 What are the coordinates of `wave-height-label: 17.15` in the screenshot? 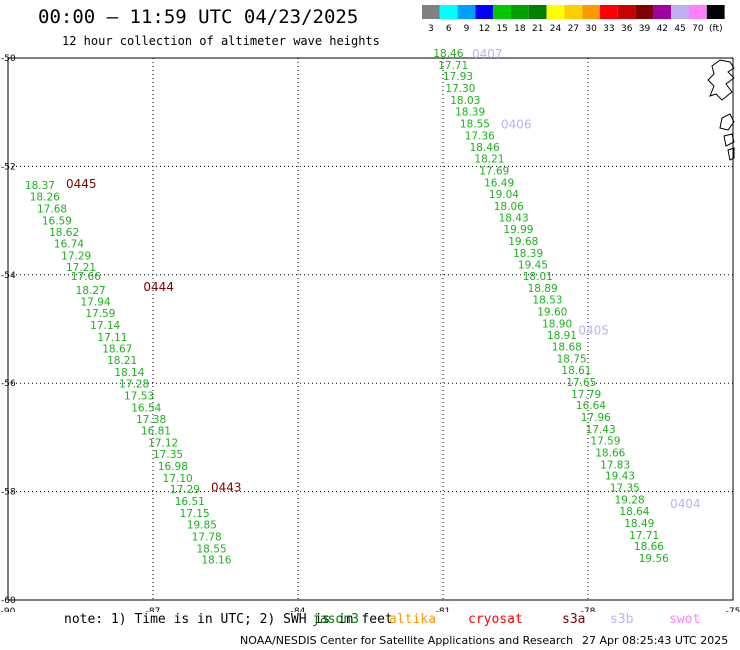 It's located at (195, 514).